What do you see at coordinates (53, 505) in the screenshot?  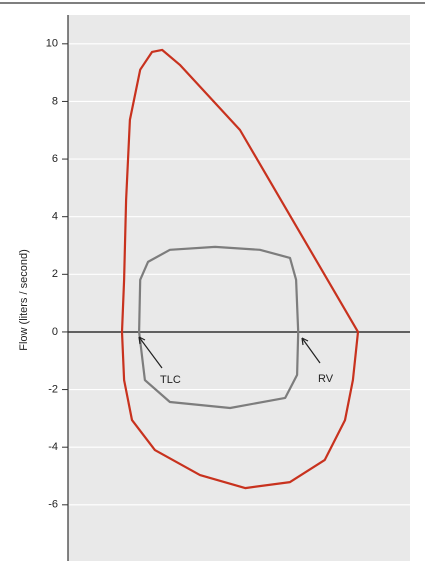 I see `y-tick-label: -6` at bounding box center [53, 505].